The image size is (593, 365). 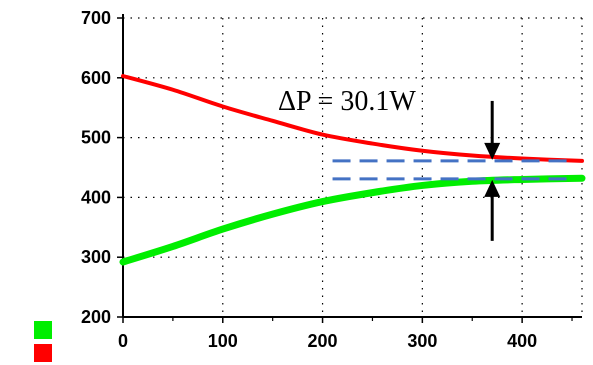 I want to click on x-tick-label-1: 100, so click(x=223, y=341).